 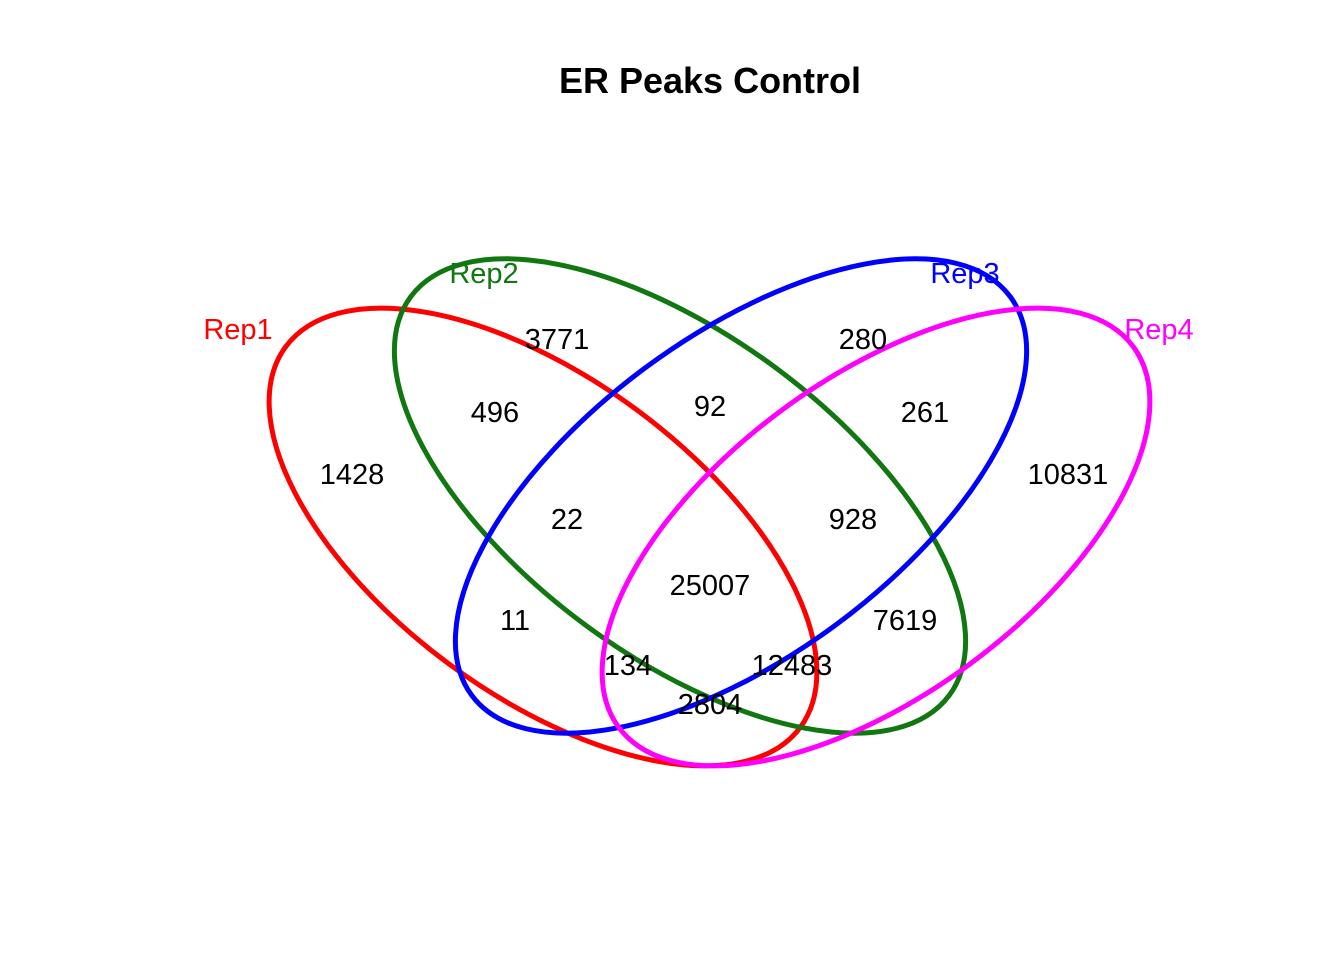 What do you see at coordinates (495, 413) in the screenshot?
I see `count-rep1-rep2: 496` at bounding box center [495, 413].